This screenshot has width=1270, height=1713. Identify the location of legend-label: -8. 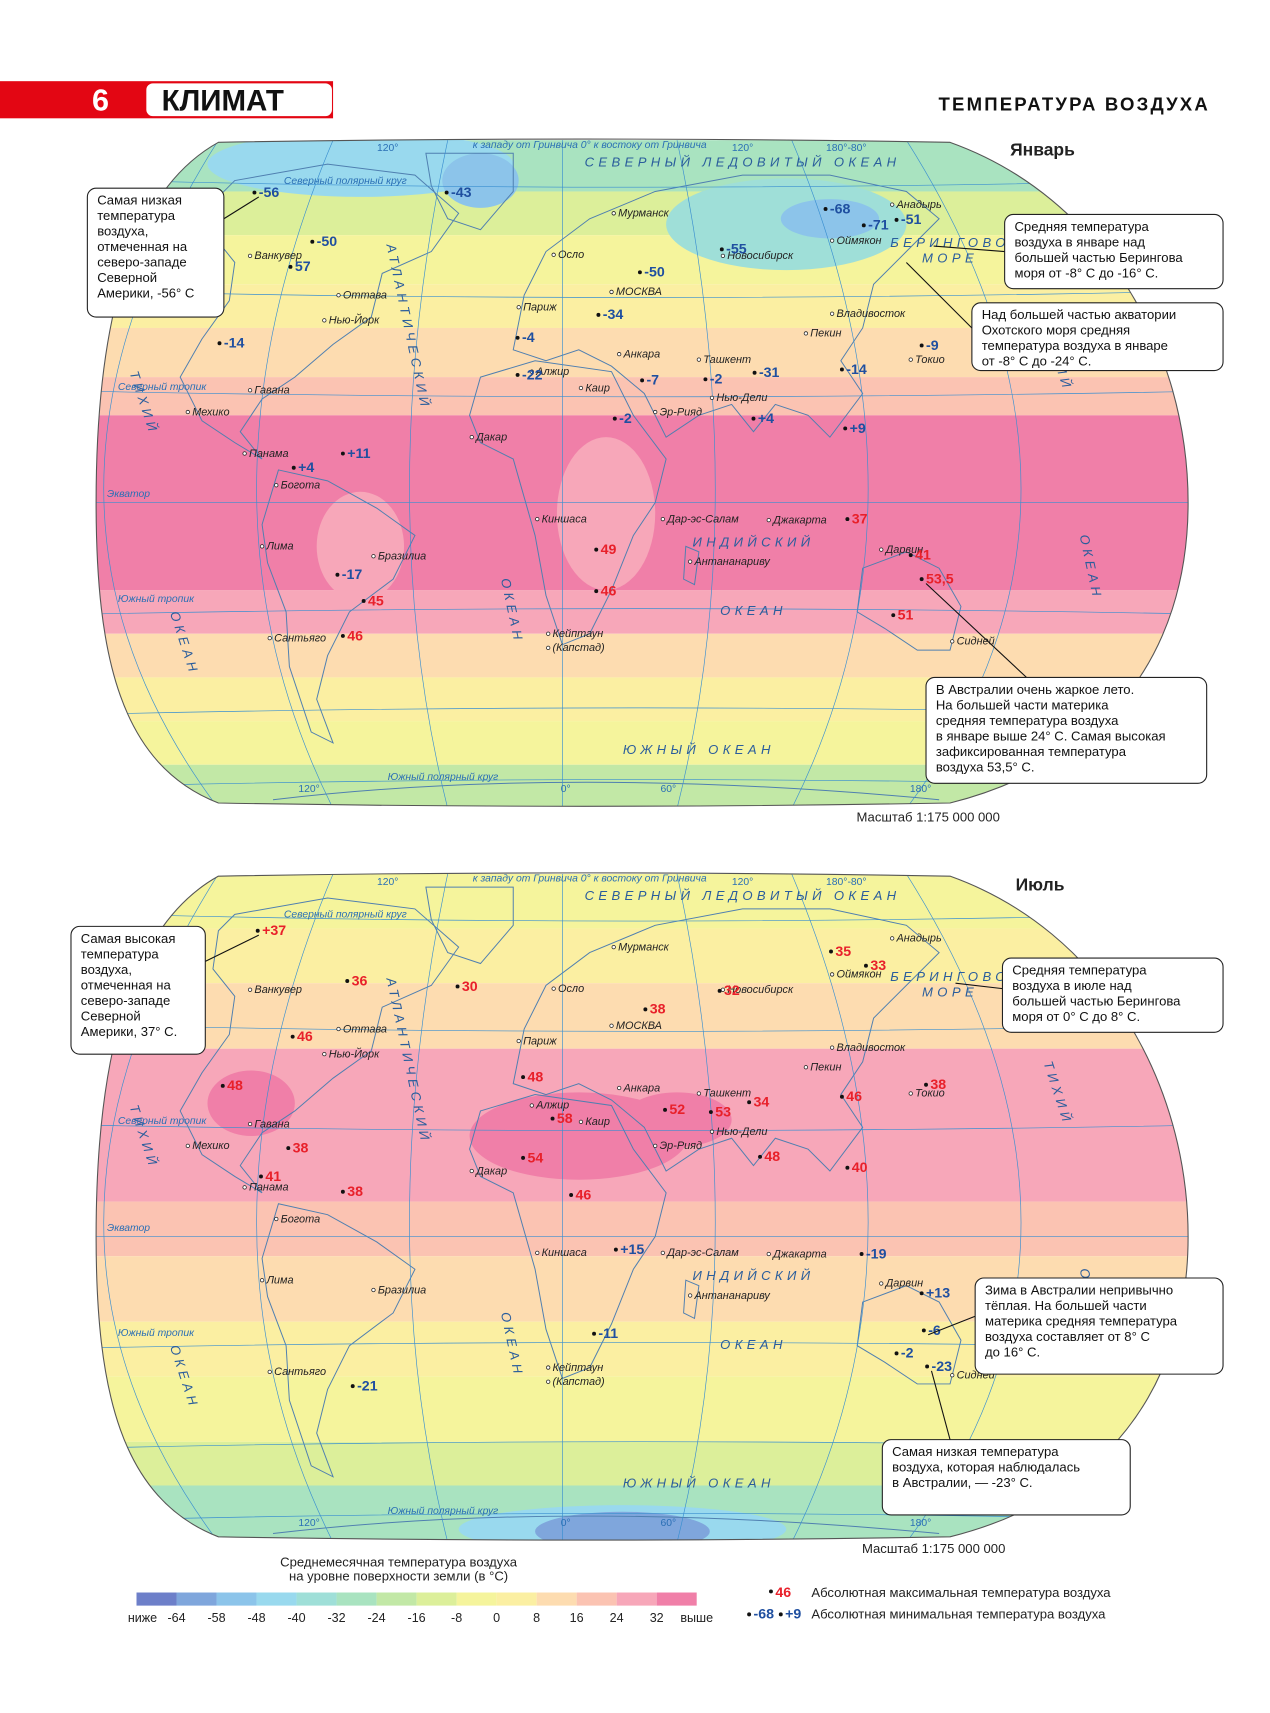
(456, 1618).